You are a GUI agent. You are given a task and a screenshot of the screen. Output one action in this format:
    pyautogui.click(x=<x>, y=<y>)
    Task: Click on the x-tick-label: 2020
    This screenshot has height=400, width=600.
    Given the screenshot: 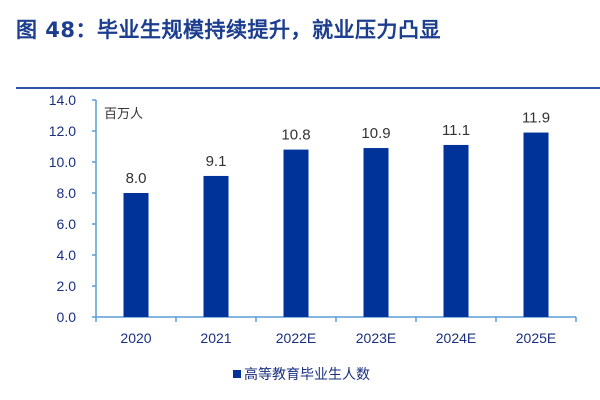 What is the action you would take?
    pyautogui.click(x=135, y=338)
    